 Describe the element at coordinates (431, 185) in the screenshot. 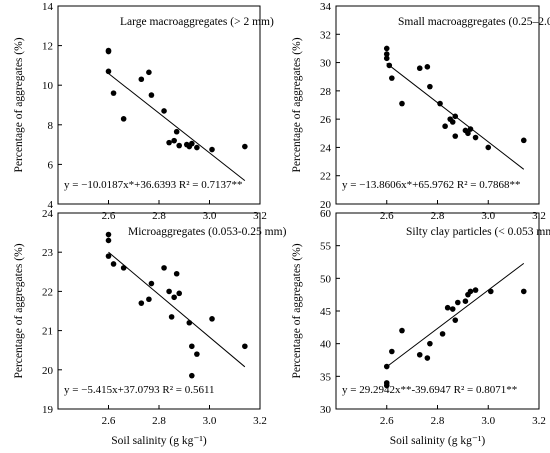

I see `regression-equation: y = −13.8606x*+65.9762 R² = 0.7868**` at that location.